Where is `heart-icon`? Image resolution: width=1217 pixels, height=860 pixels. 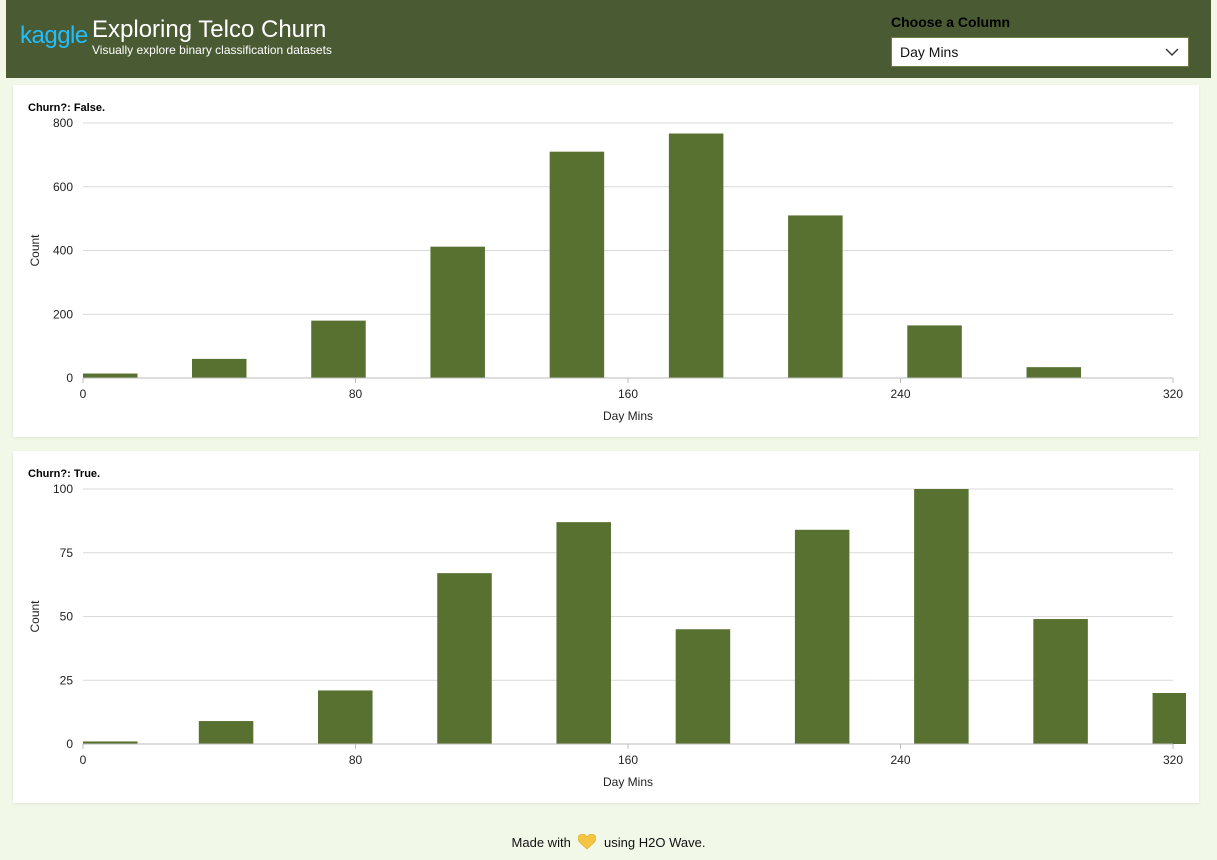 heart-icon is located at coordinates (587, 842).